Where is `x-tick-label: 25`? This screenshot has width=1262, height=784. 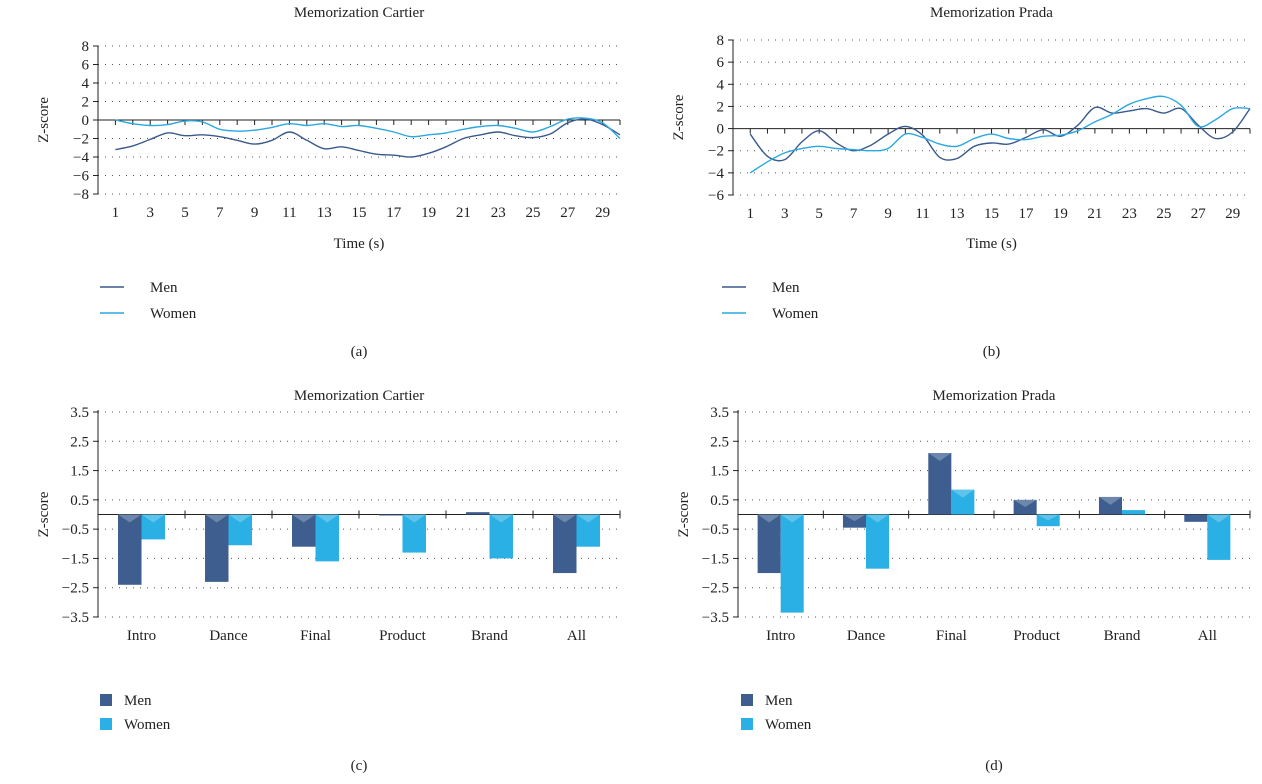 x-tick-label: 25 is located at coordinates (1163, 214).